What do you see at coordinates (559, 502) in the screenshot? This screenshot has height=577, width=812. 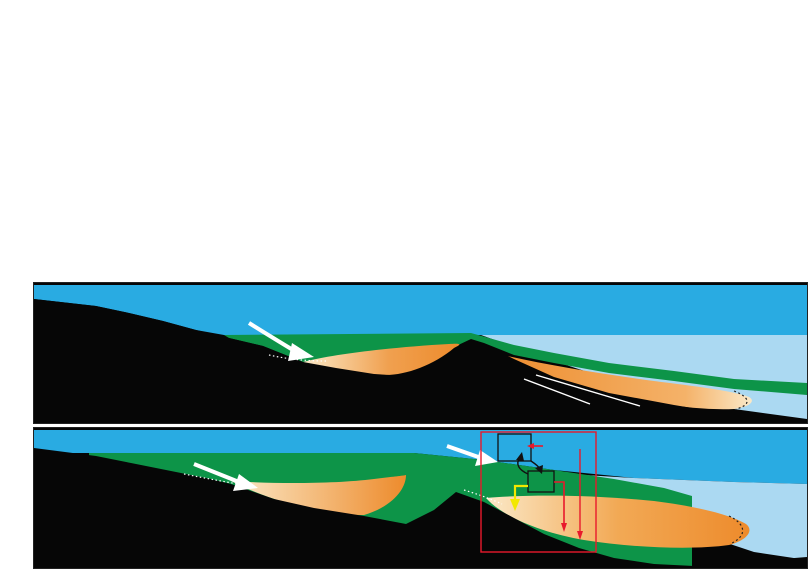 I see `mo-flux-line` at bounding box center [559, 502].